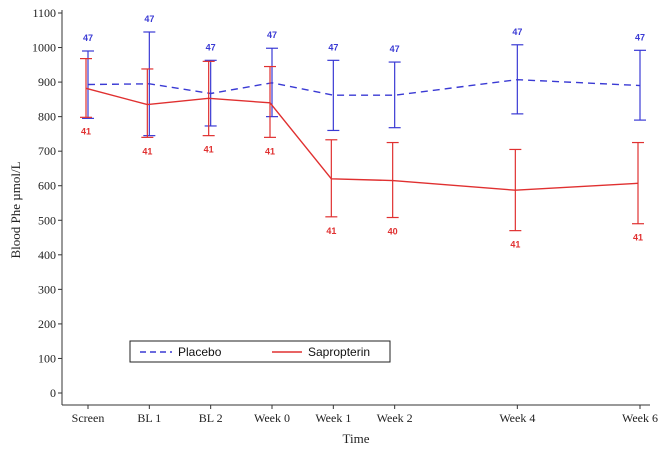  Describe the element at coordinates (395, 418) in the screenshot. I see `x-tick-label: Week 2` at that location.